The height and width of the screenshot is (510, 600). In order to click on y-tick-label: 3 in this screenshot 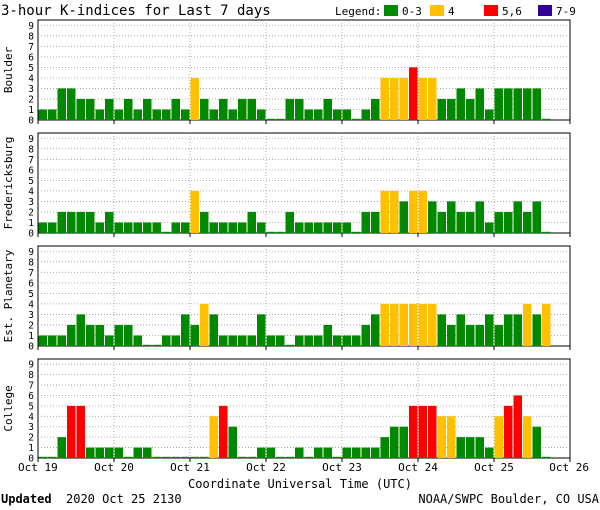, I will do `click(31, 202)`.